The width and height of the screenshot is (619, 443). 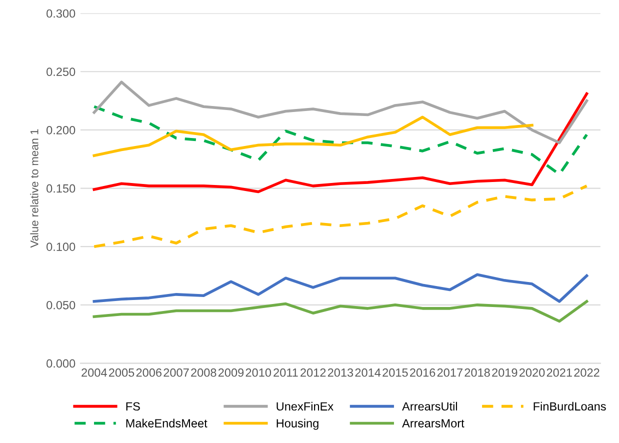 What do you see at coordinates (94, 372) in the screenshot?
I see `x-tick-label: 2004` at bounding box center [94, 372].